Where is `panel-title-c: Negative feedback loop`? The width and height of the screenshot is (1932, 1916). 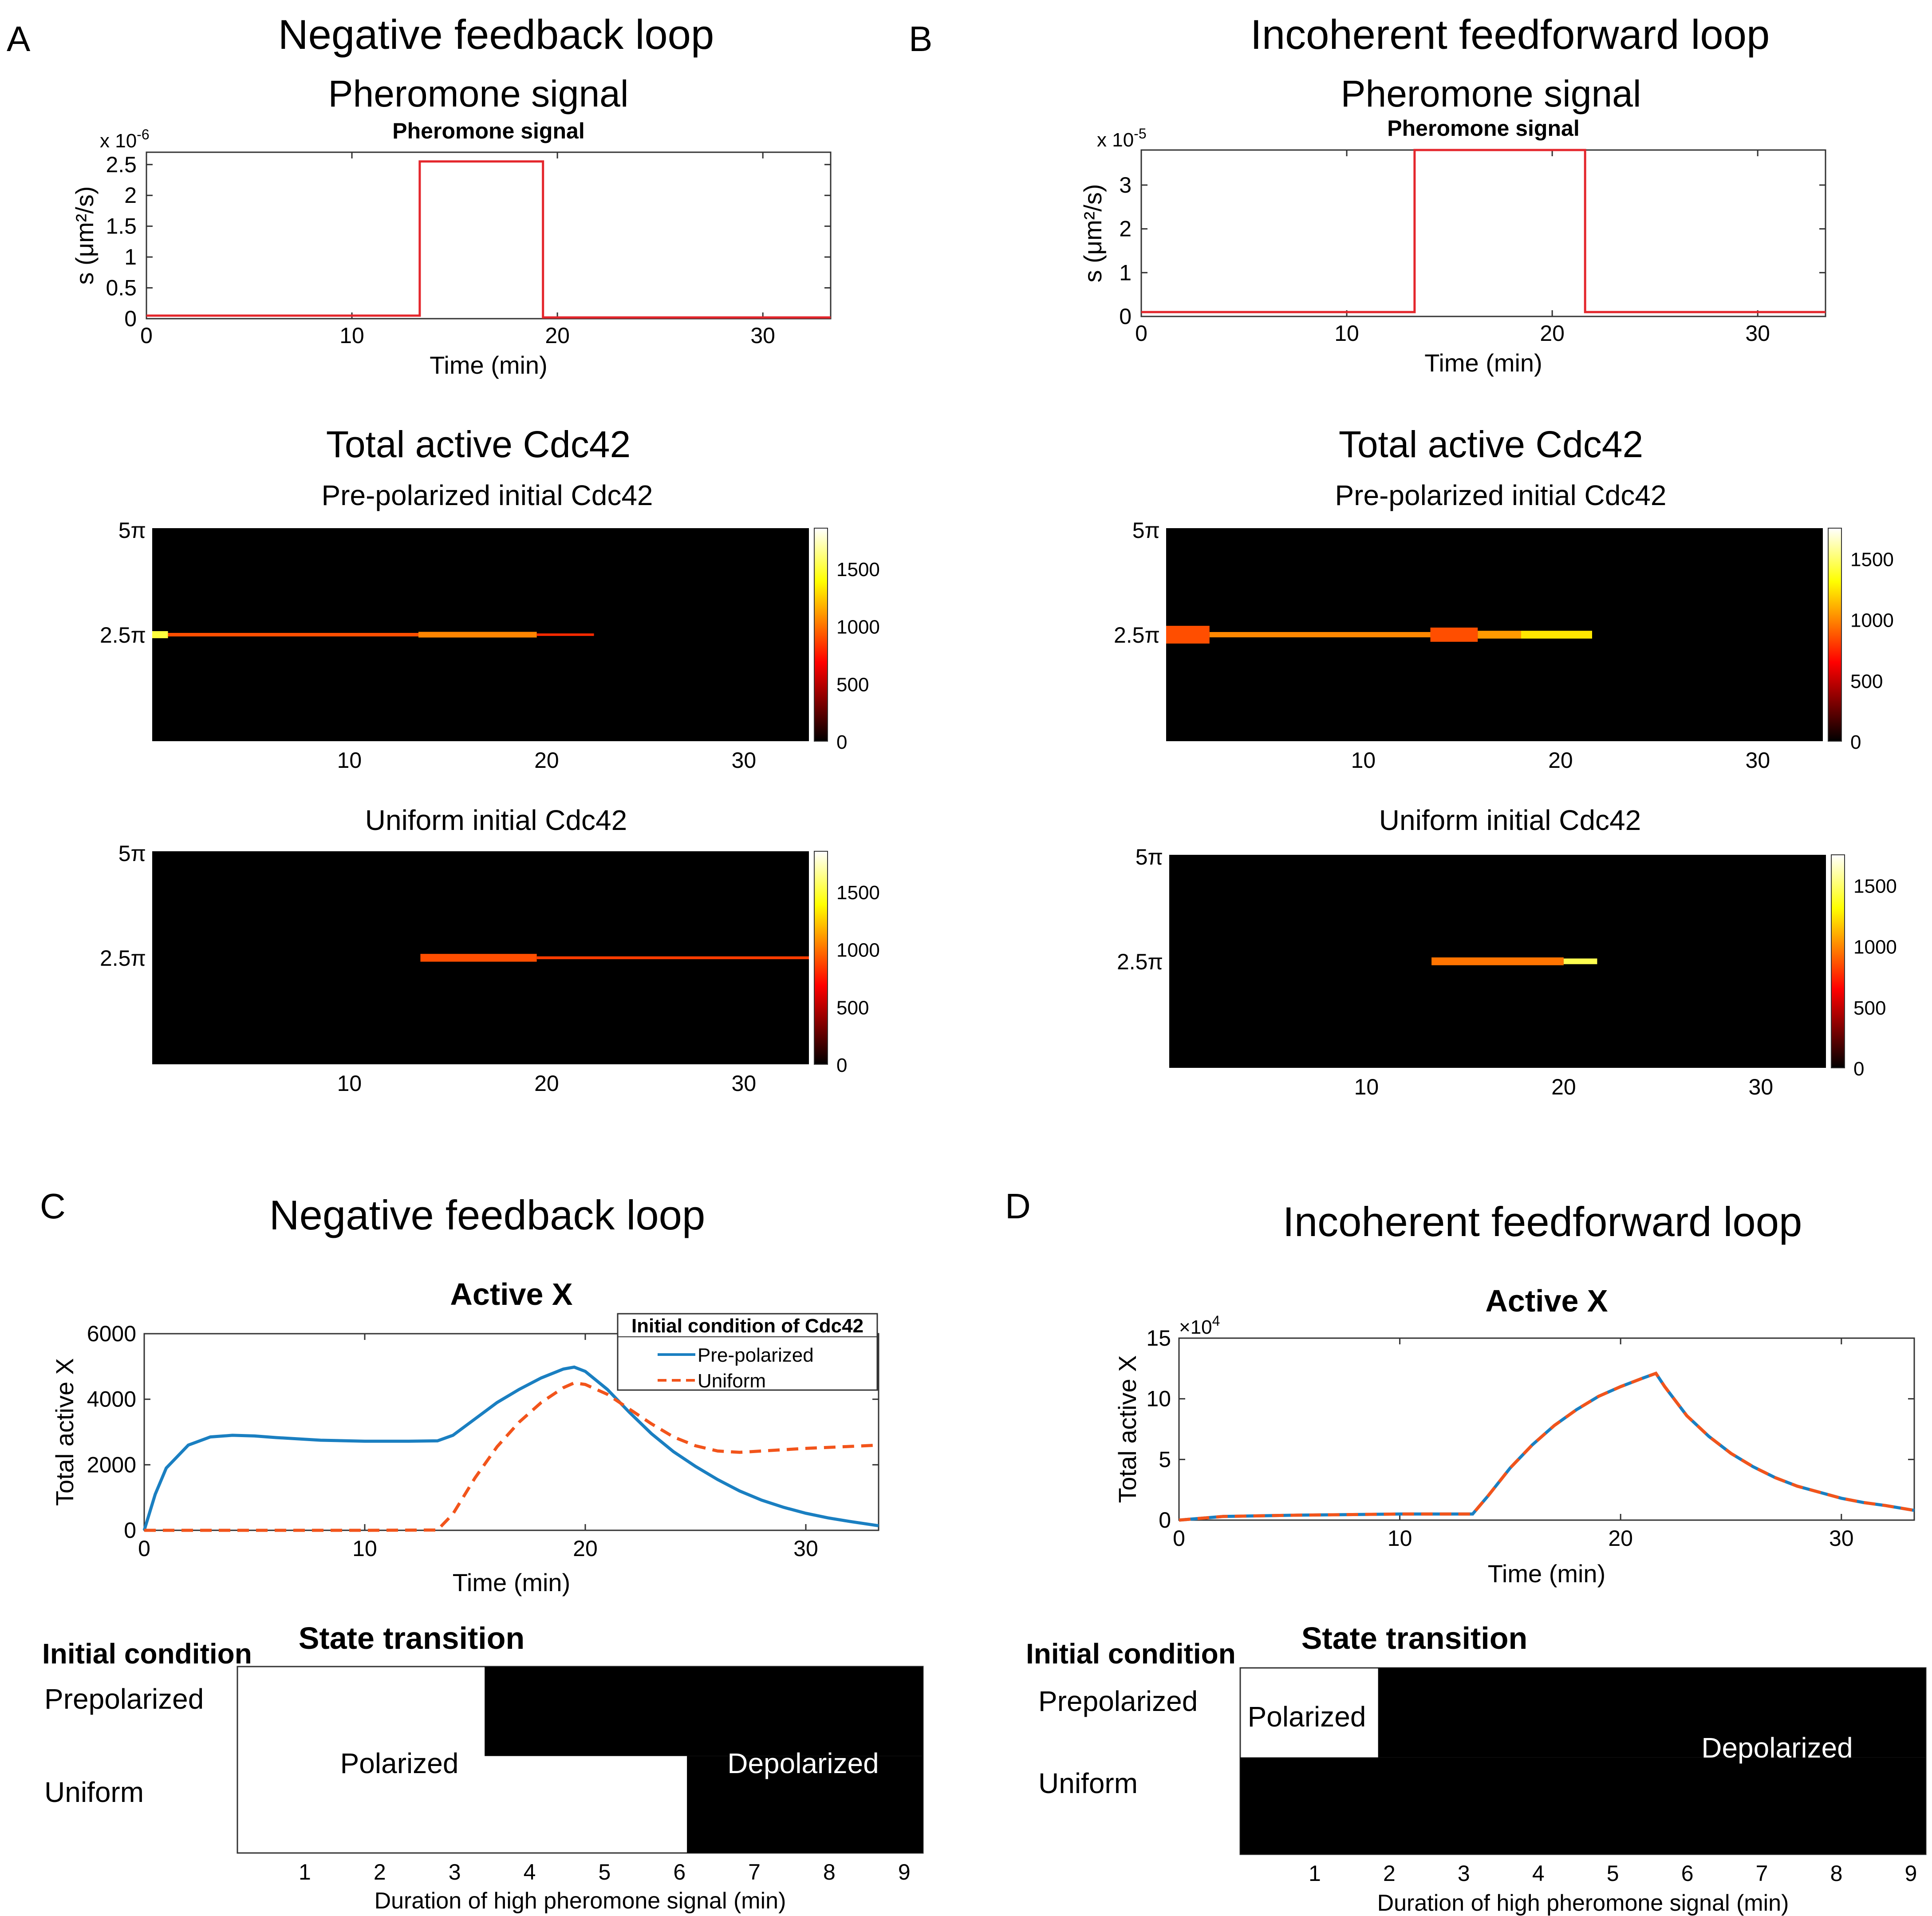
panel-title-c: Negative feedback loop is located at coordinates (487, 1215).